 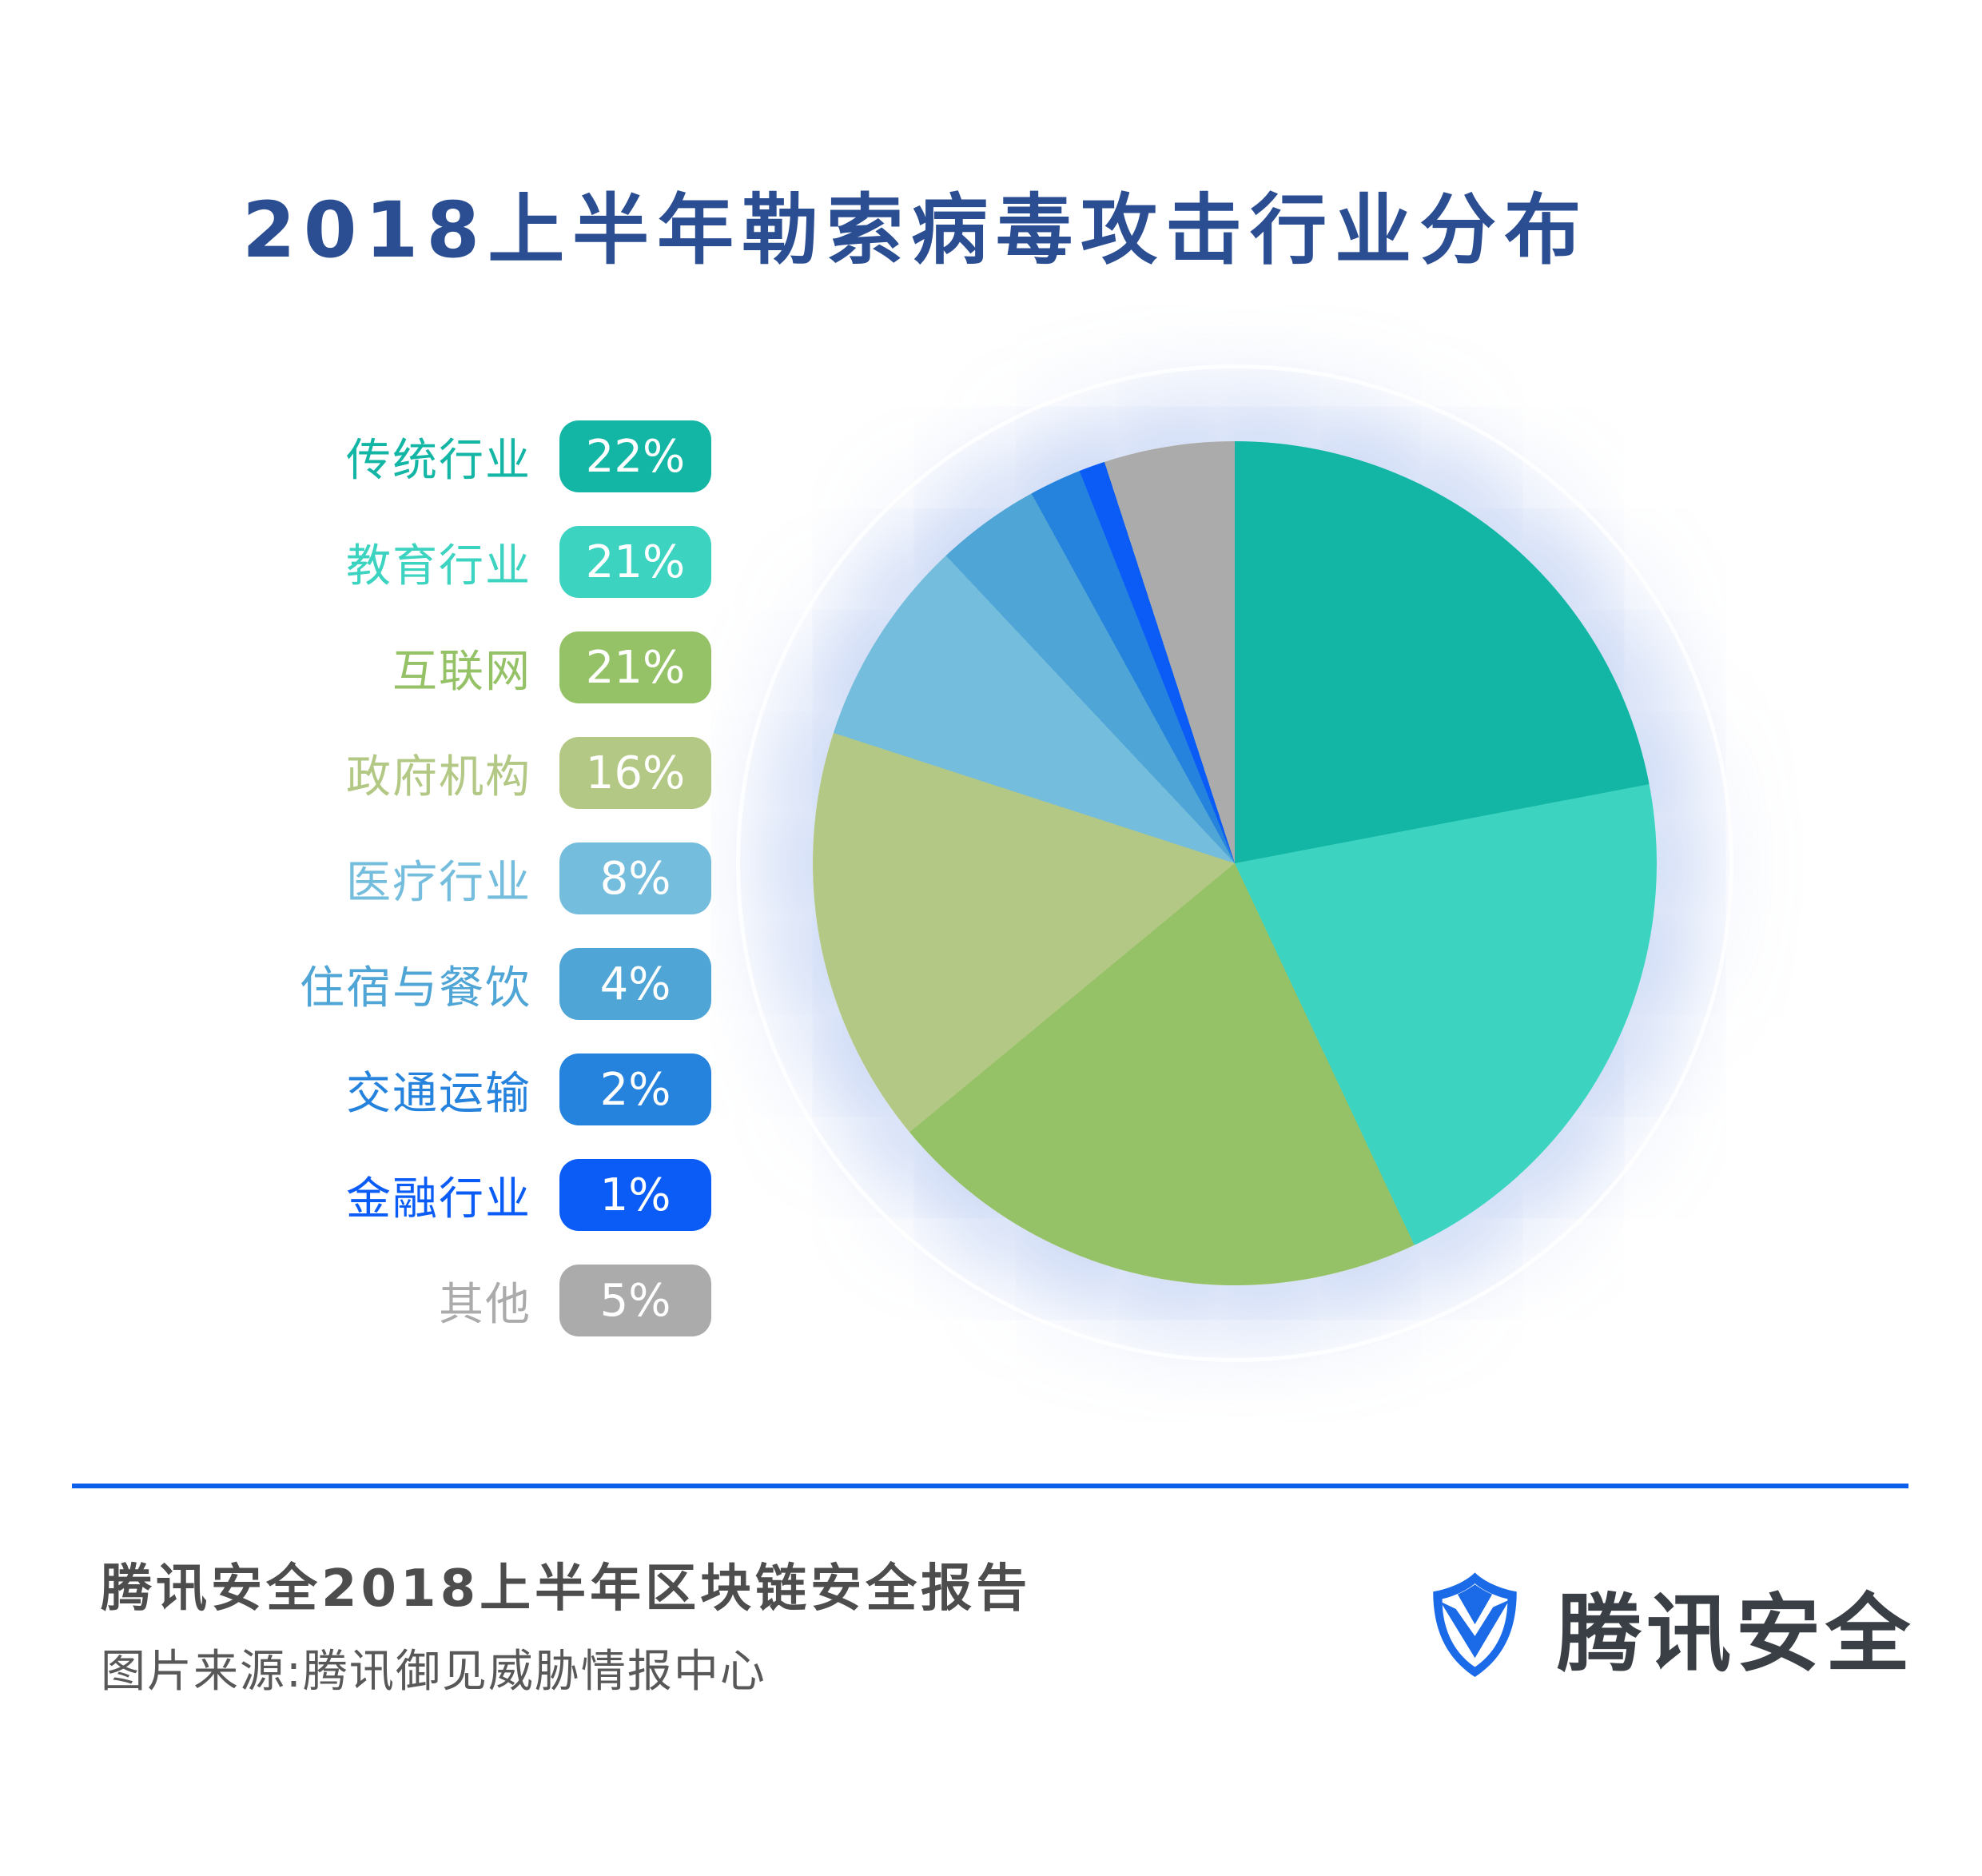 What do you see at coordinates (916, 230) in the screenshot?
I see `chart-title: 2018上半年勒索病毒攻击行业分布` at bounding box center [916, 230].